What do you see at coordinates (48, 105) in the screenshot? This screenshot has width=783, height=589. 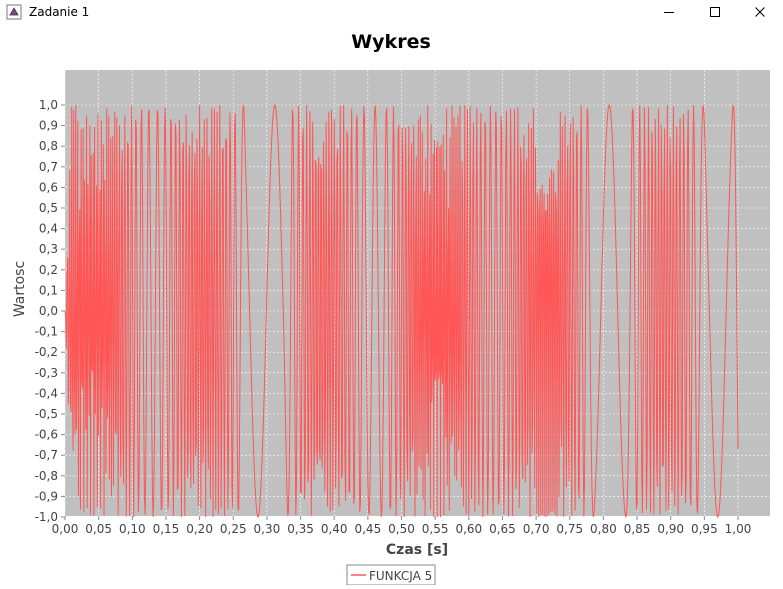 I see `y-tick-label: 1,0` at bounding box center [48, 105].